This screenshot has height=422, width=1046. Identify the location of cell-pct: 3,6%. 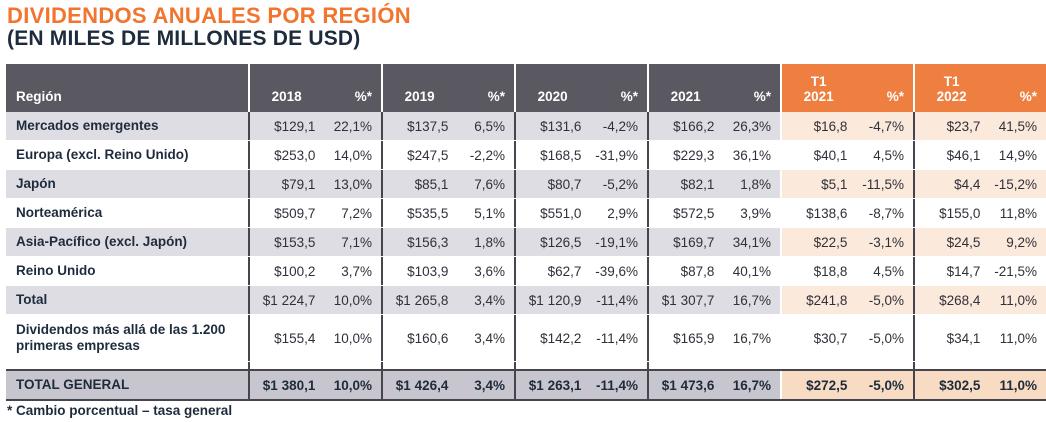
(489, 271).